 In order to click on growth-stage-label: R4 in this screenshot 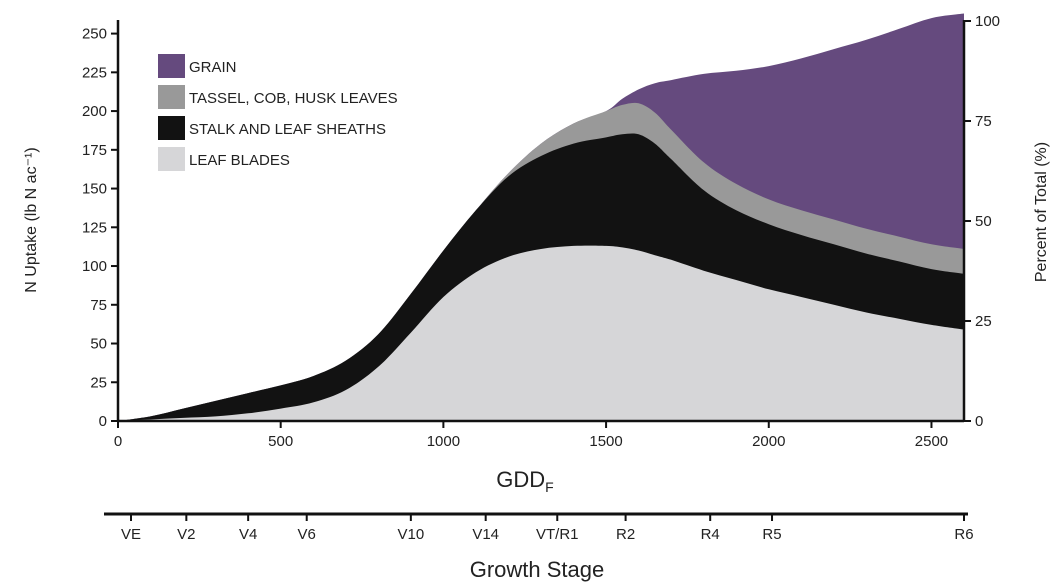, I will do `click(710, 534)`.